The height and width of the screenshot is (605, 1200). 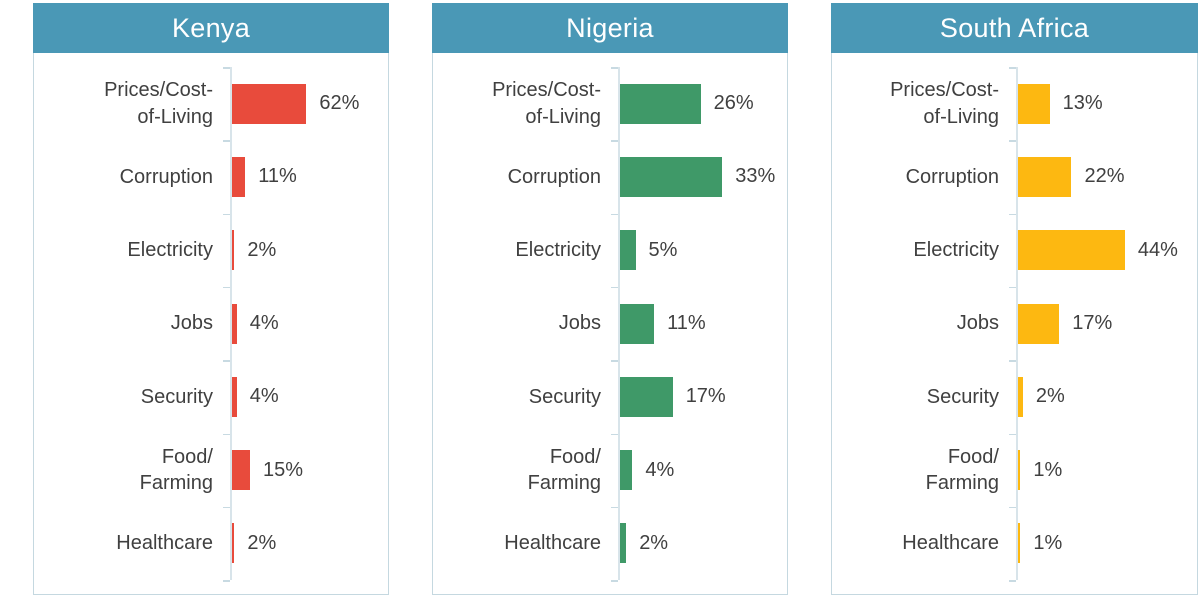 I want to click on chart-row: Healthcare 2%, so click(x=211, y=543).